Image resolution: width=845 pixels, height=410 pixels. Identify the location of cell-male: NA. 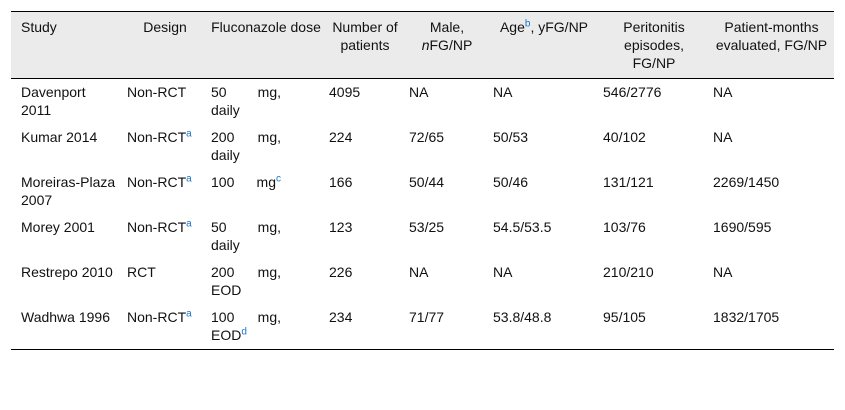
(419, 92).